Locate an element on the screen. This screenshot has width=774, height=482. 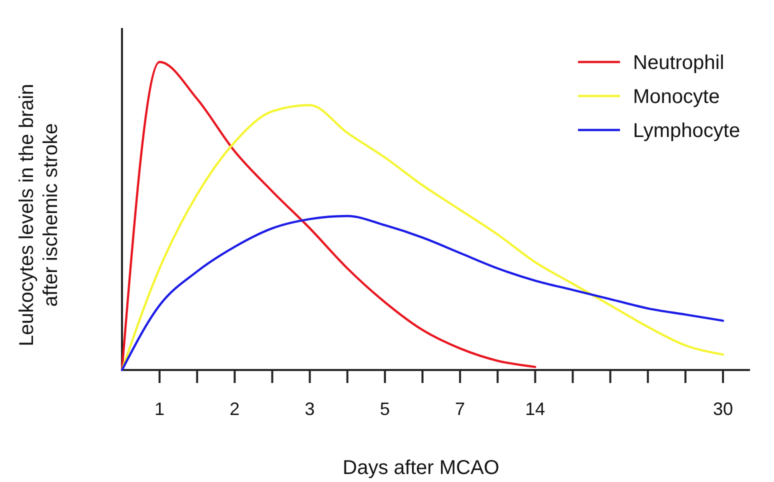
legend-label: Neutrophil is located at coordinates (678, 63).